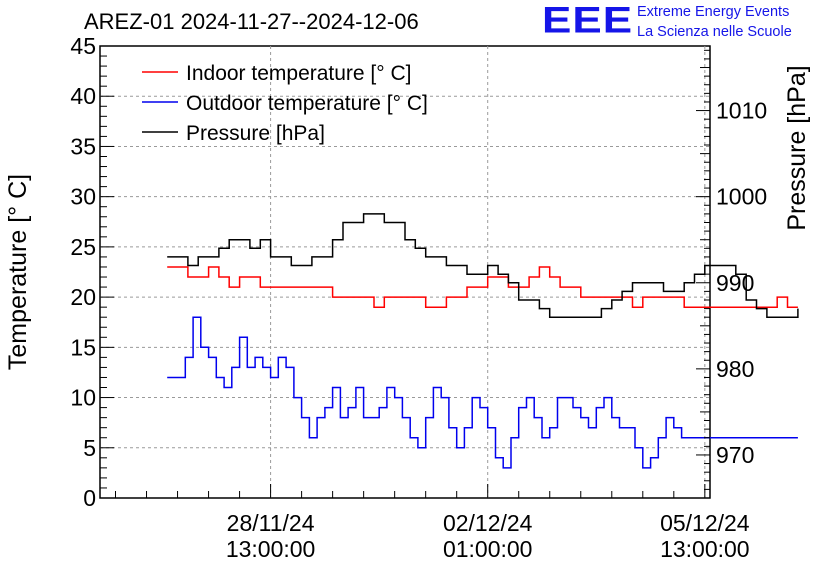 The width and height of the screenshot is (836, 572). I want to click on y-left-tick-label: 10, so click(83, 398).